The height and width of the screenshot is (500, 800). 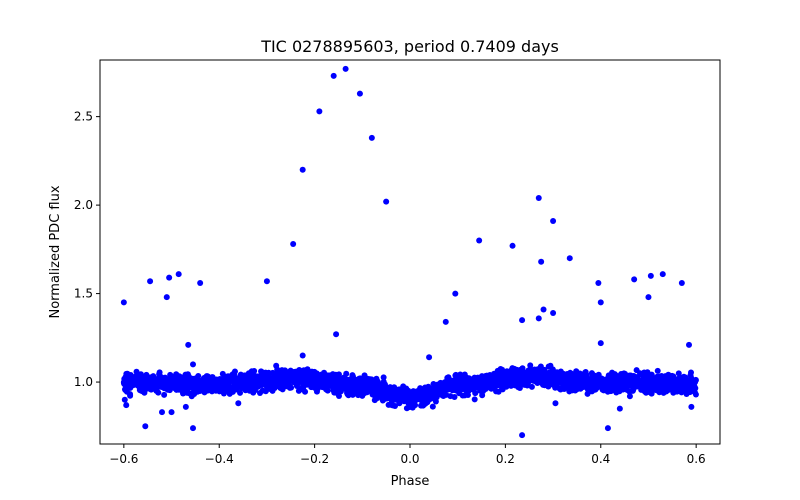 What do you see at coordinates (83, 382) in the screenshot?
I see `y-tick-label: 1.0` at bounding box center [83, 382].